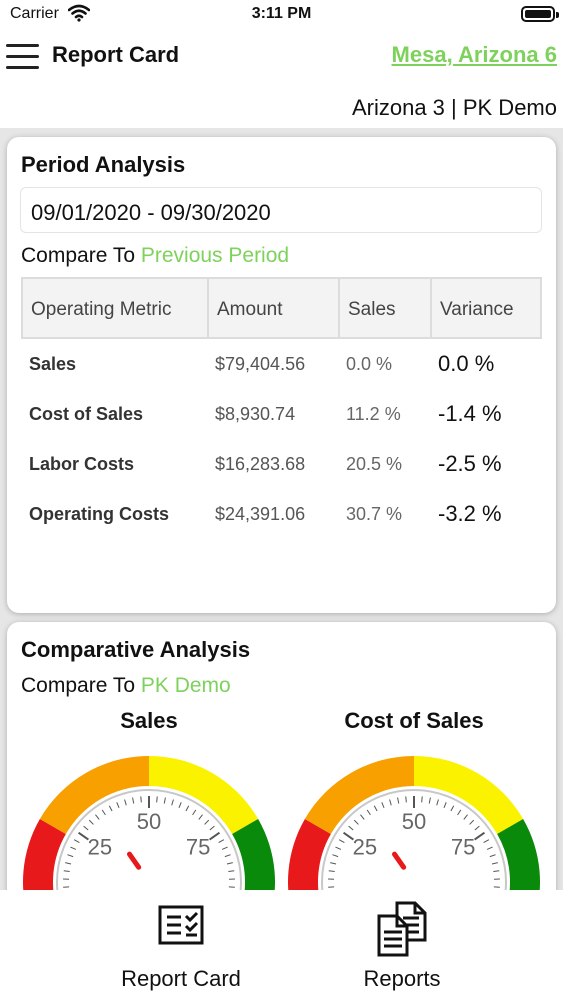  I want to click on tab-reports: Reports, so click(402, 945).